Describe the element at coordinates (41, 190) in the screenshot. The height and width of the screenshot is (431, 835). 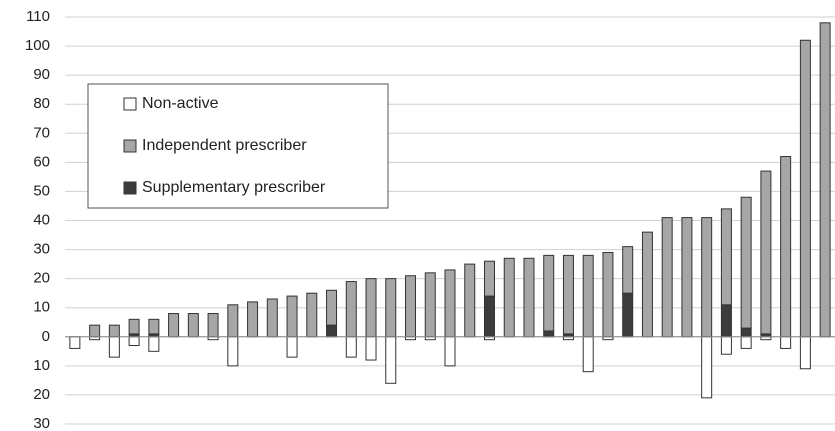
I see `y-tick-label: 50` at that location.